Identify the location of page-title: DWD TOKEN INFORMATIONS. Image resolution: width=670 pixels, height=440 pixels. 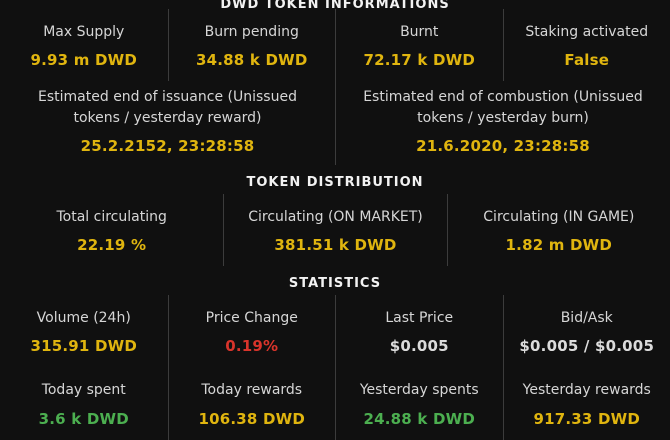
(335, 4).